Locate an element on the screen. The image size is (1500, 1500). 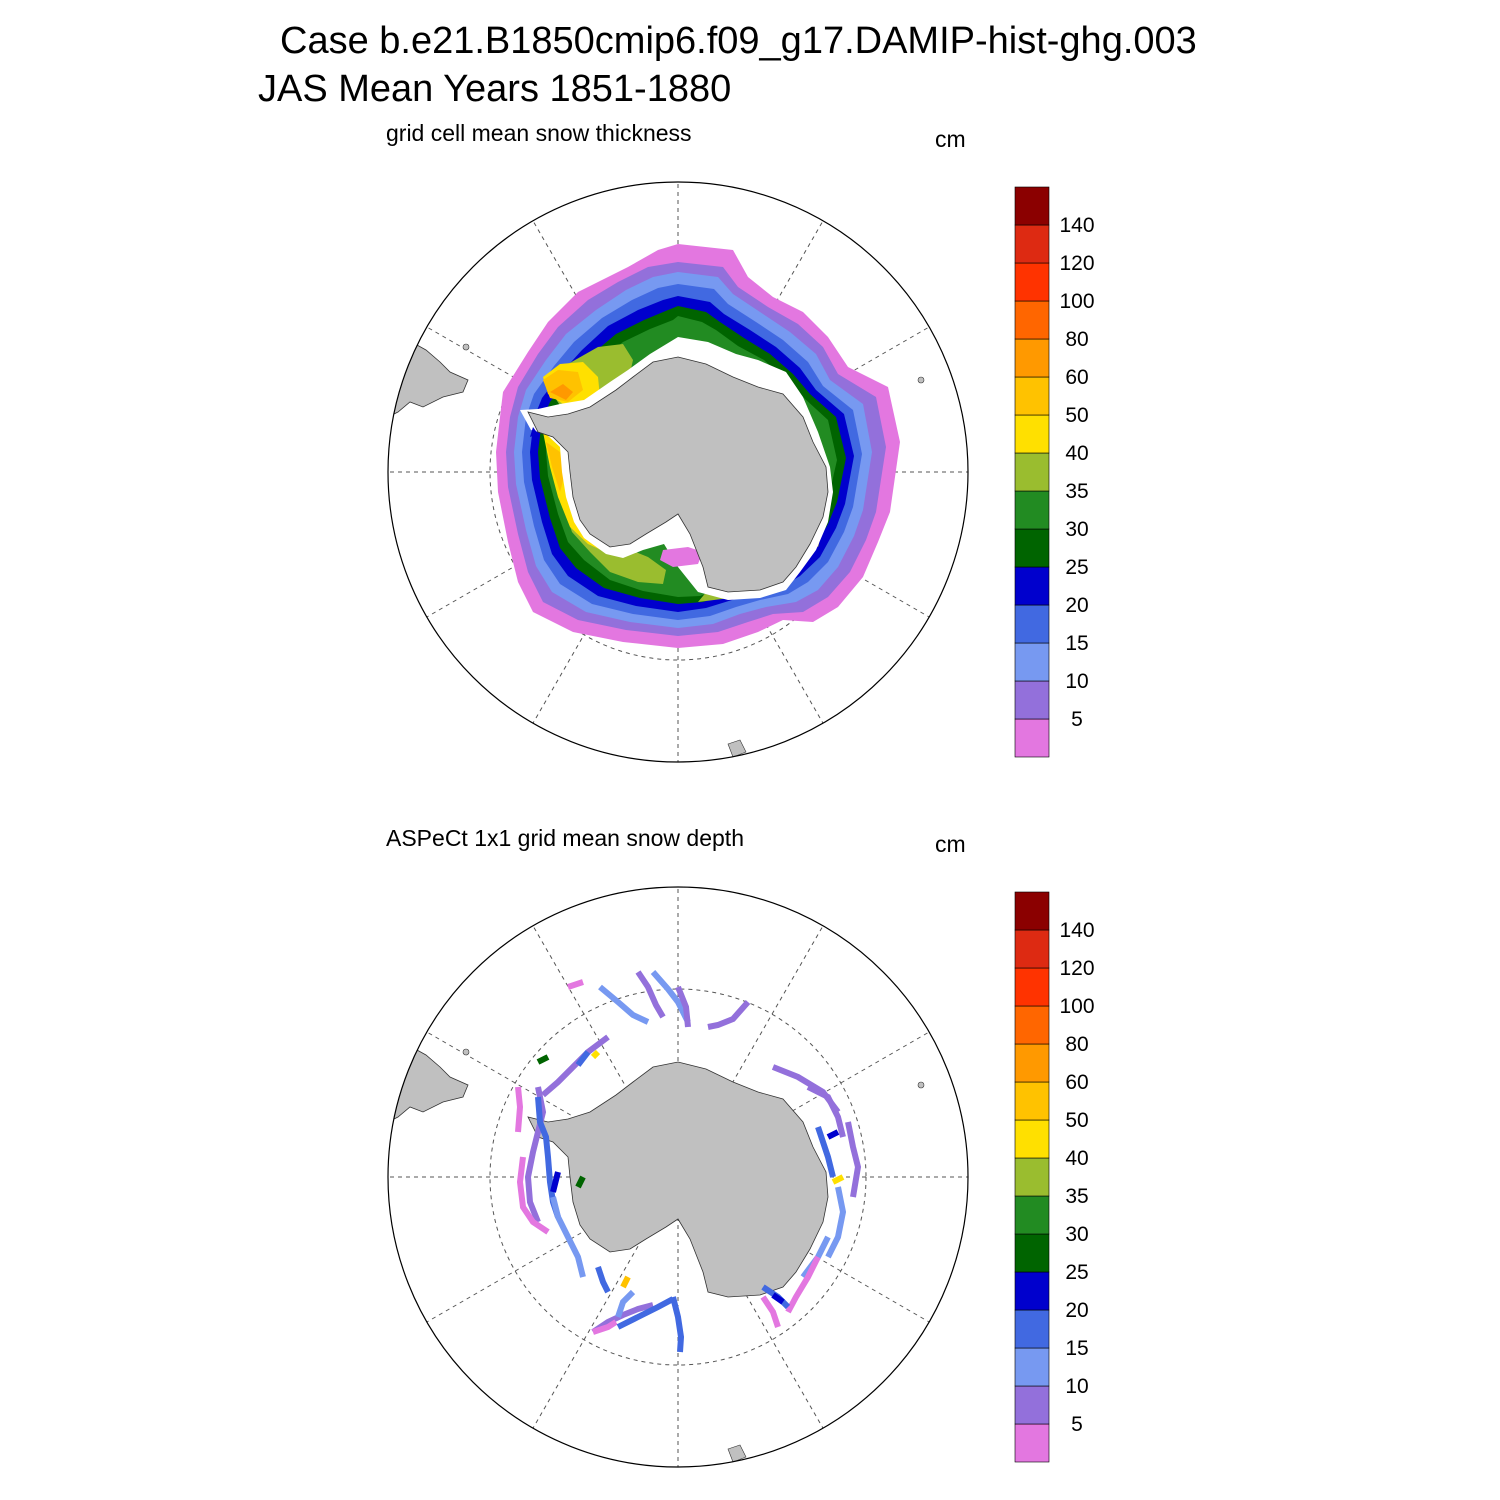
obs-ship-tracks is located at coordinates (688, 1161).